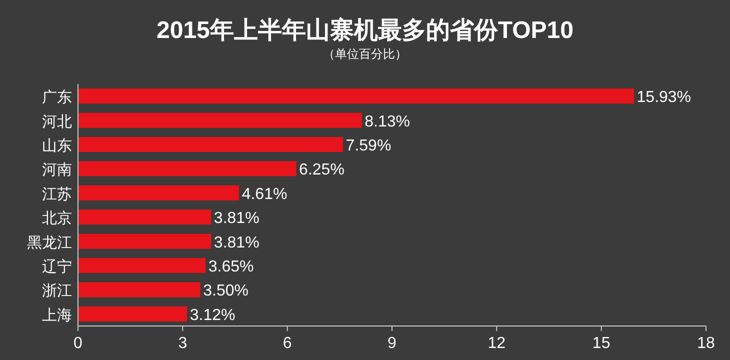  Describe the element at coordinates (213, 315) in the screenshot. I see `data-label: 3.12%` at that location.